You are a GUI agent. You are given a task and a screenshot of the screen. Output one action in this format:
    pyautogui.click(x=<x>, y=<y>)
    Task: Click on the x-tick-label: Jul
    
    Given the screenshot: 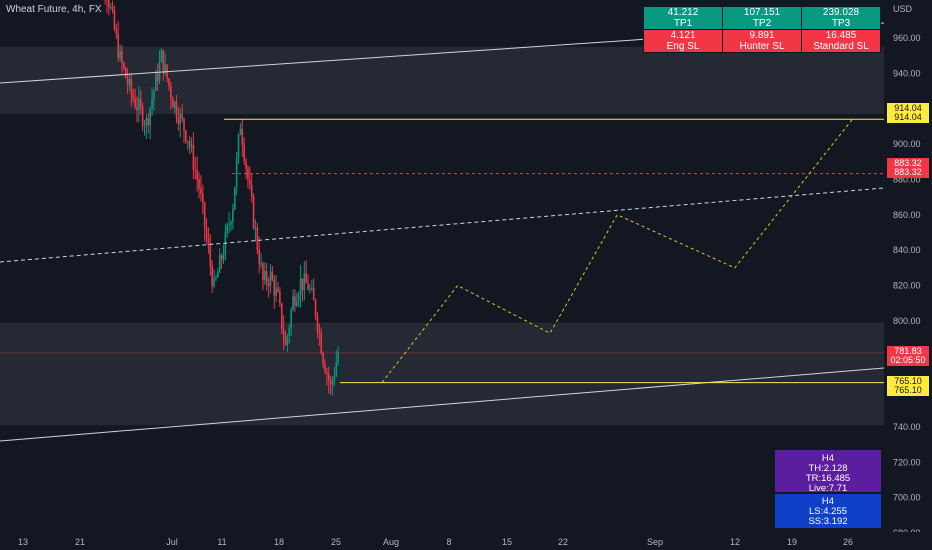 What is the action you would take?
    pyautogui.click(x=172, y=542)
    